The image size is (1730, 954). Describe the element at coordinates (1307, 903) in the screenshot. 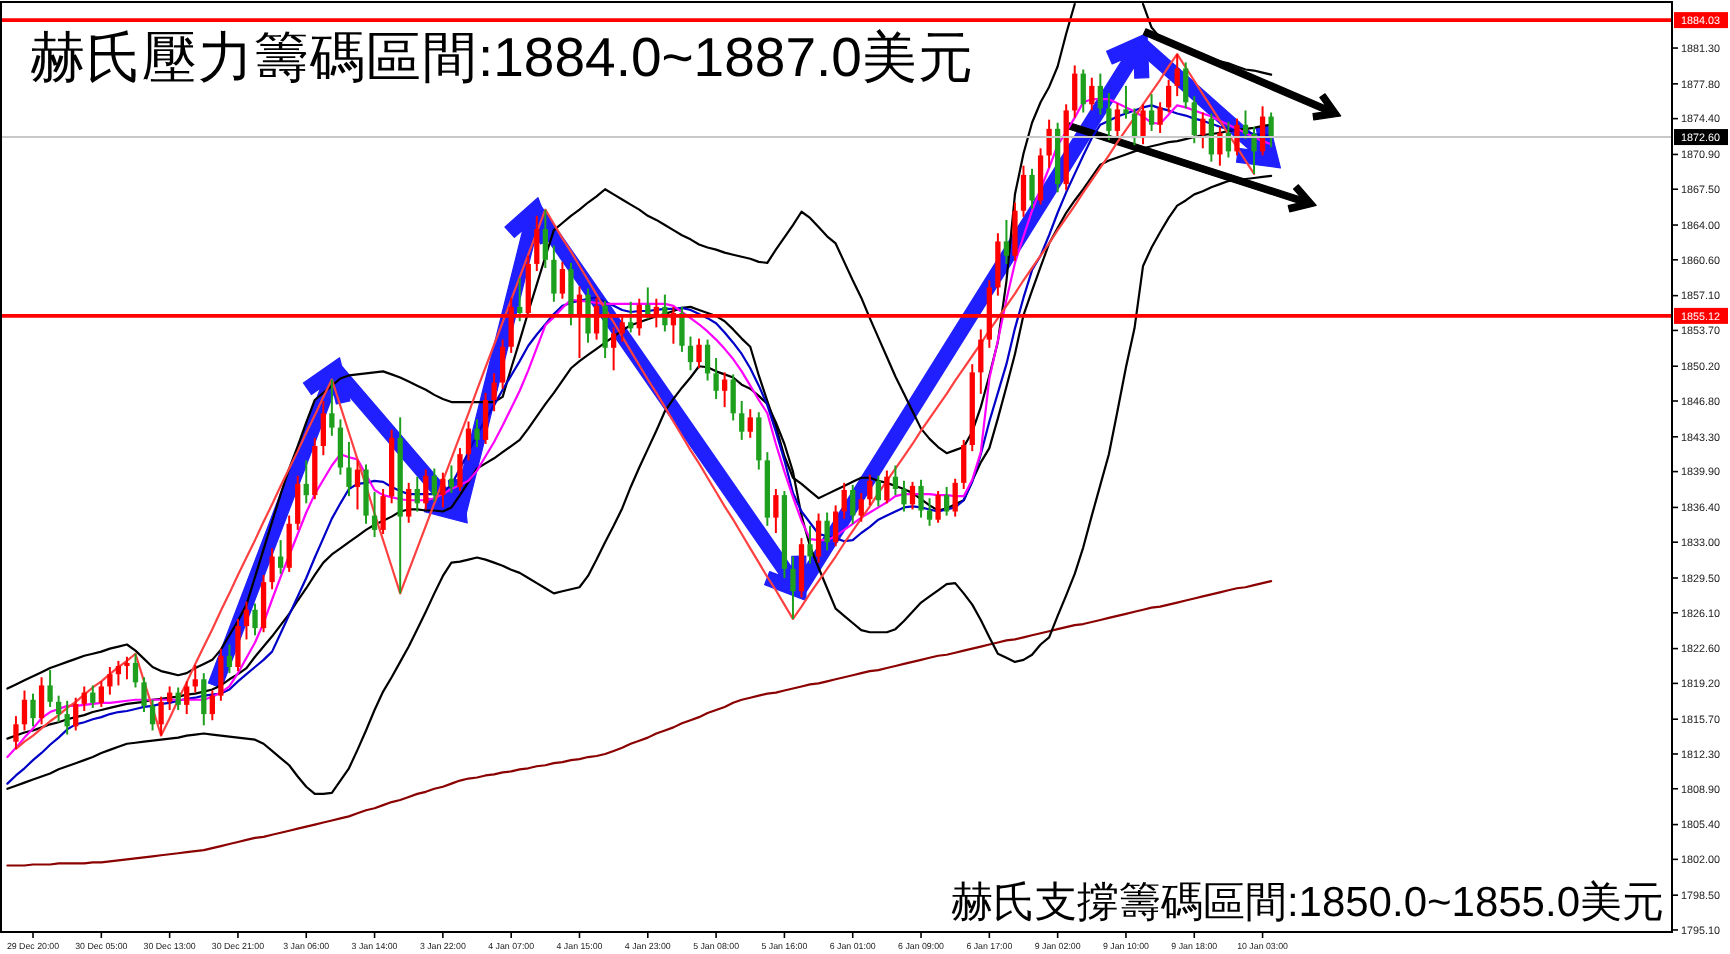

I see `annotation: 赫氏支撐籌碼區間:1850.0~1855.0美元` at that location.